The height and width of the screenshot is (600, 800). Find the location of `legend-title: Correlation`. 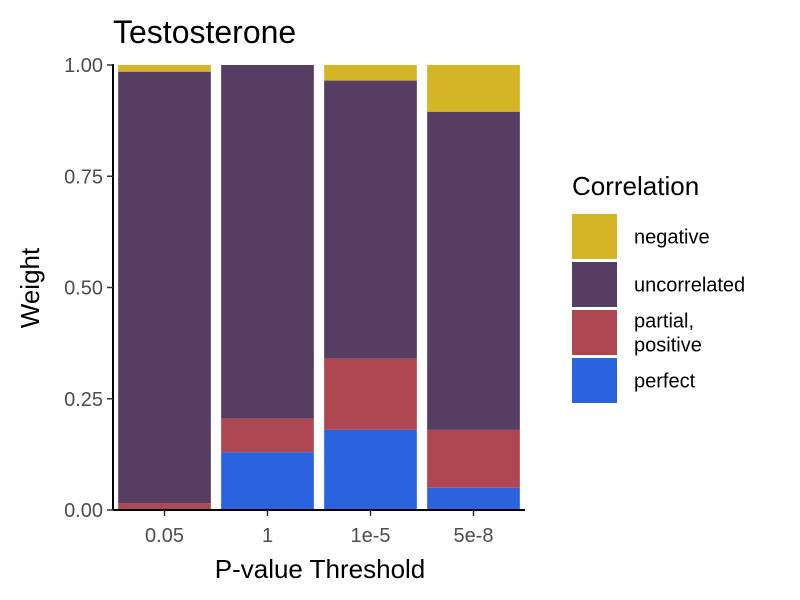

legend-title: Correlation is located at coordinates (635, 186).